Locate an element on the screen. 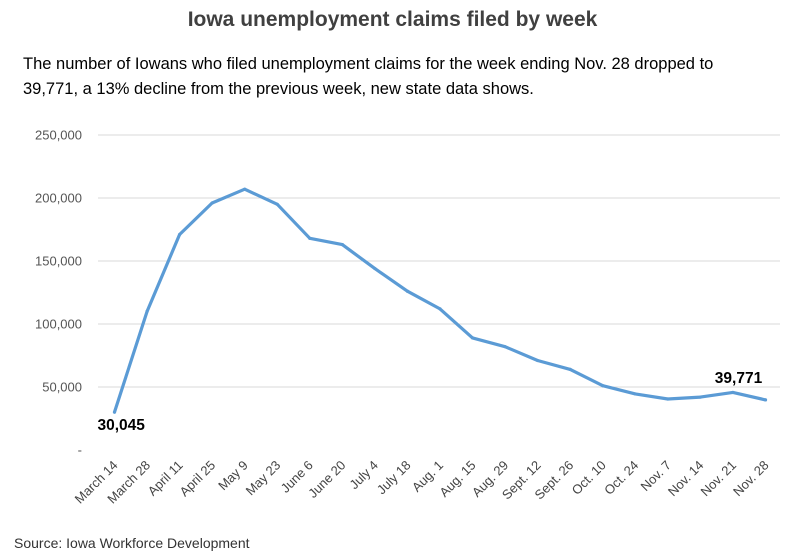  y-tick-label: 200,000 is located at coordinates (58, 198).